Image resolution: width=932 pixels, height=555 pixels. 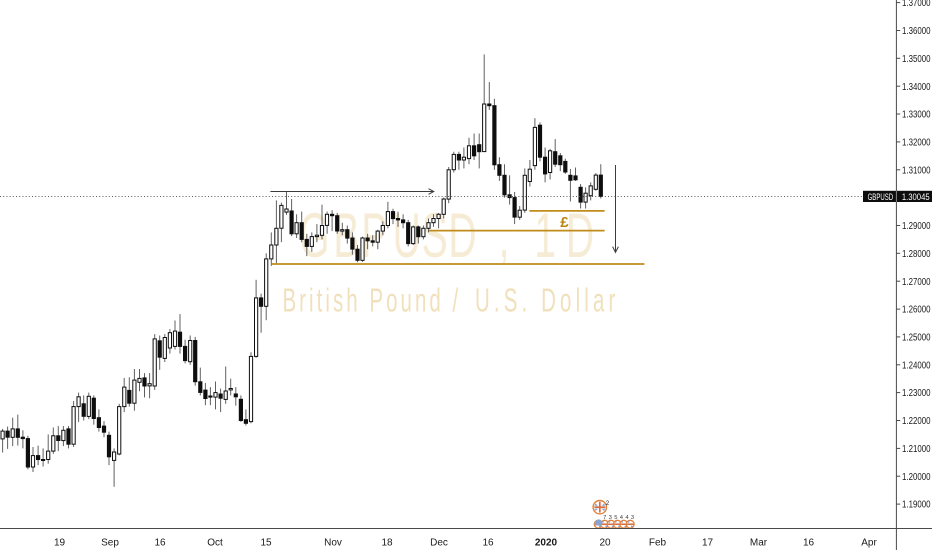 I want to click on svg-text: 5, so click(x=615, y=518).